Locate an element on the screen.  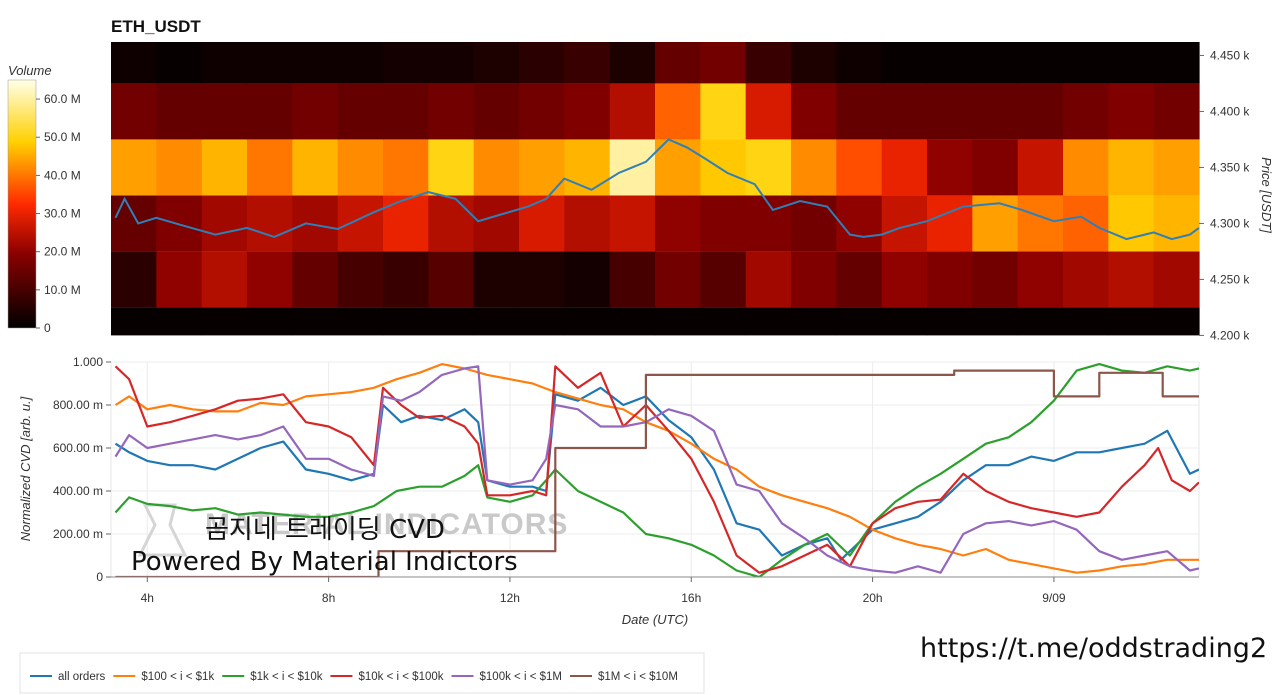
cvd-x-tick-label: 9/09 is located at coordinates (1054, 598).